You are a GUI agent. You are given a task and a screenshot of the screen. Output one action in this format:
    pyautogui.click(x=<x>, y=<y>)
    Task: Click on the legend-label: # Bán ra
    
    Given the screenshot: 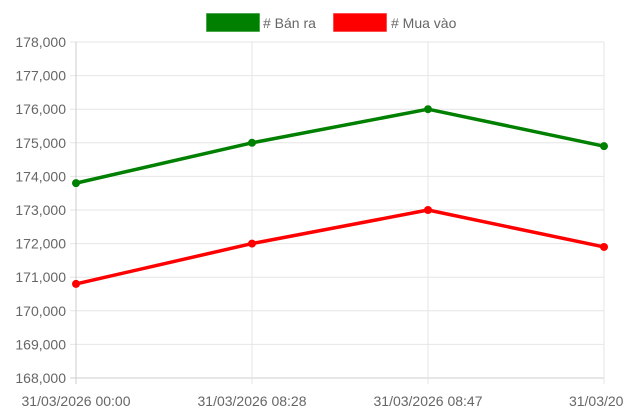 What is the action you would take?
    pyautogui.click(x=289, y=23)
    